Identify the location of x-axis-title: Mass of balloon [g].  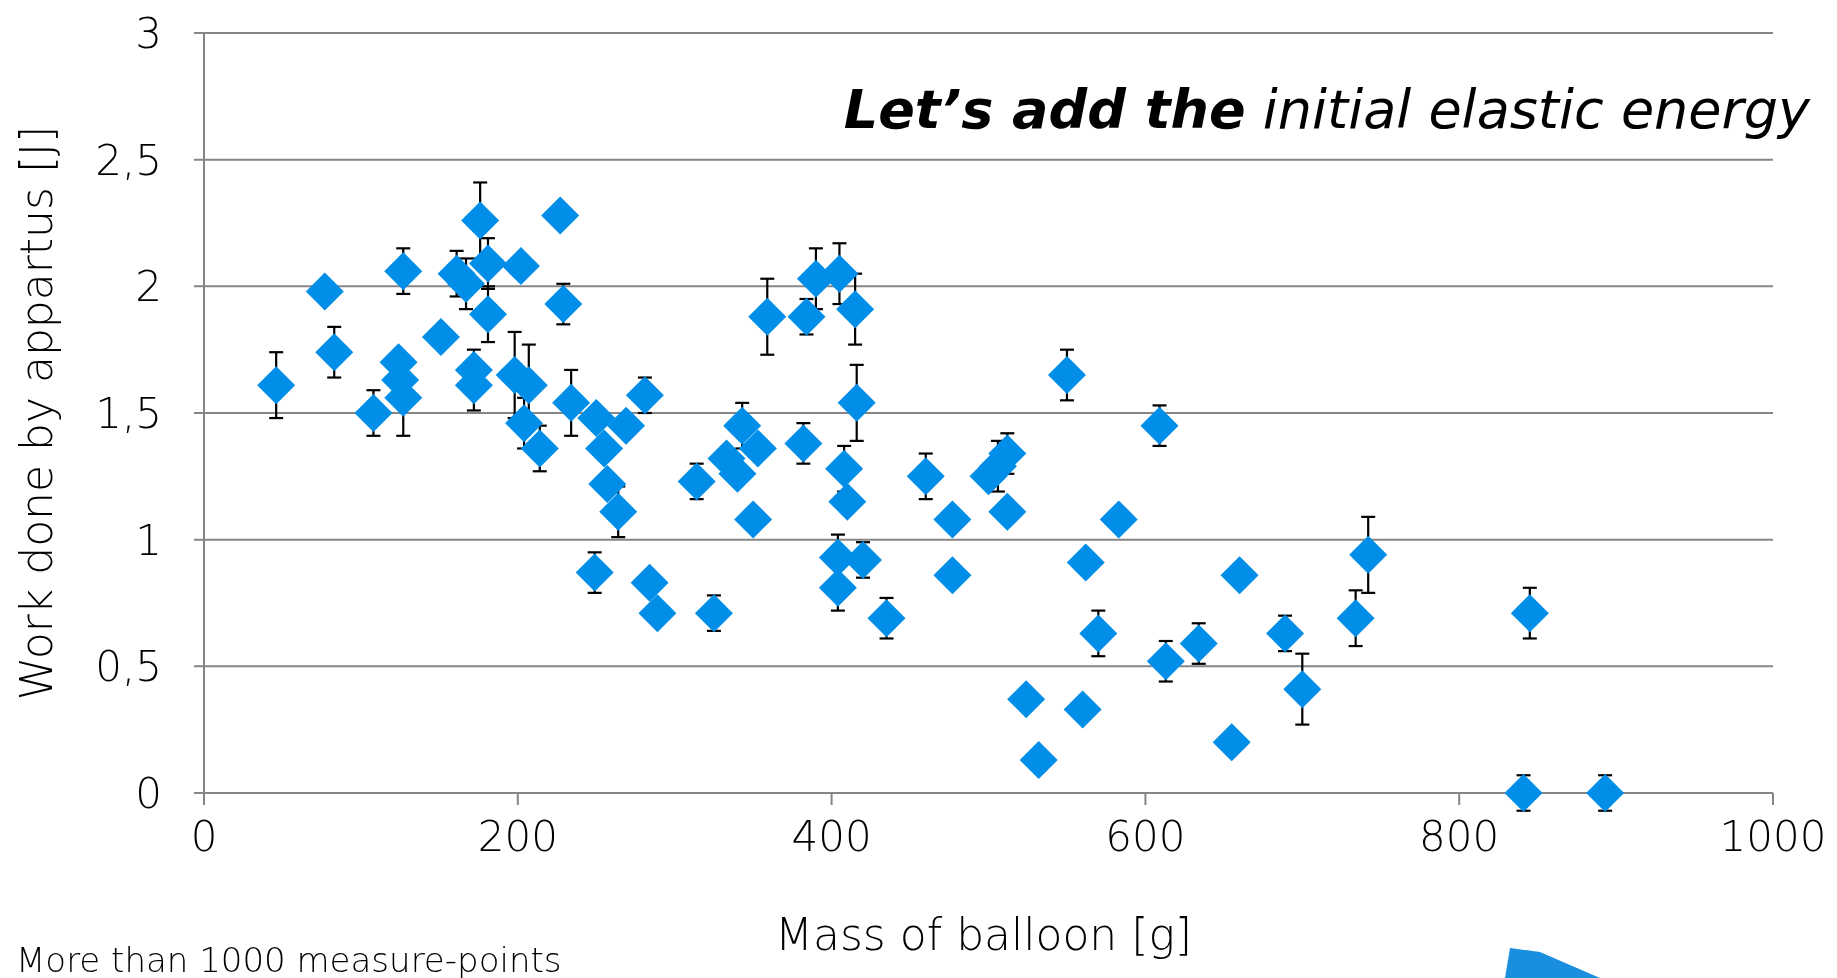
(983, 934).